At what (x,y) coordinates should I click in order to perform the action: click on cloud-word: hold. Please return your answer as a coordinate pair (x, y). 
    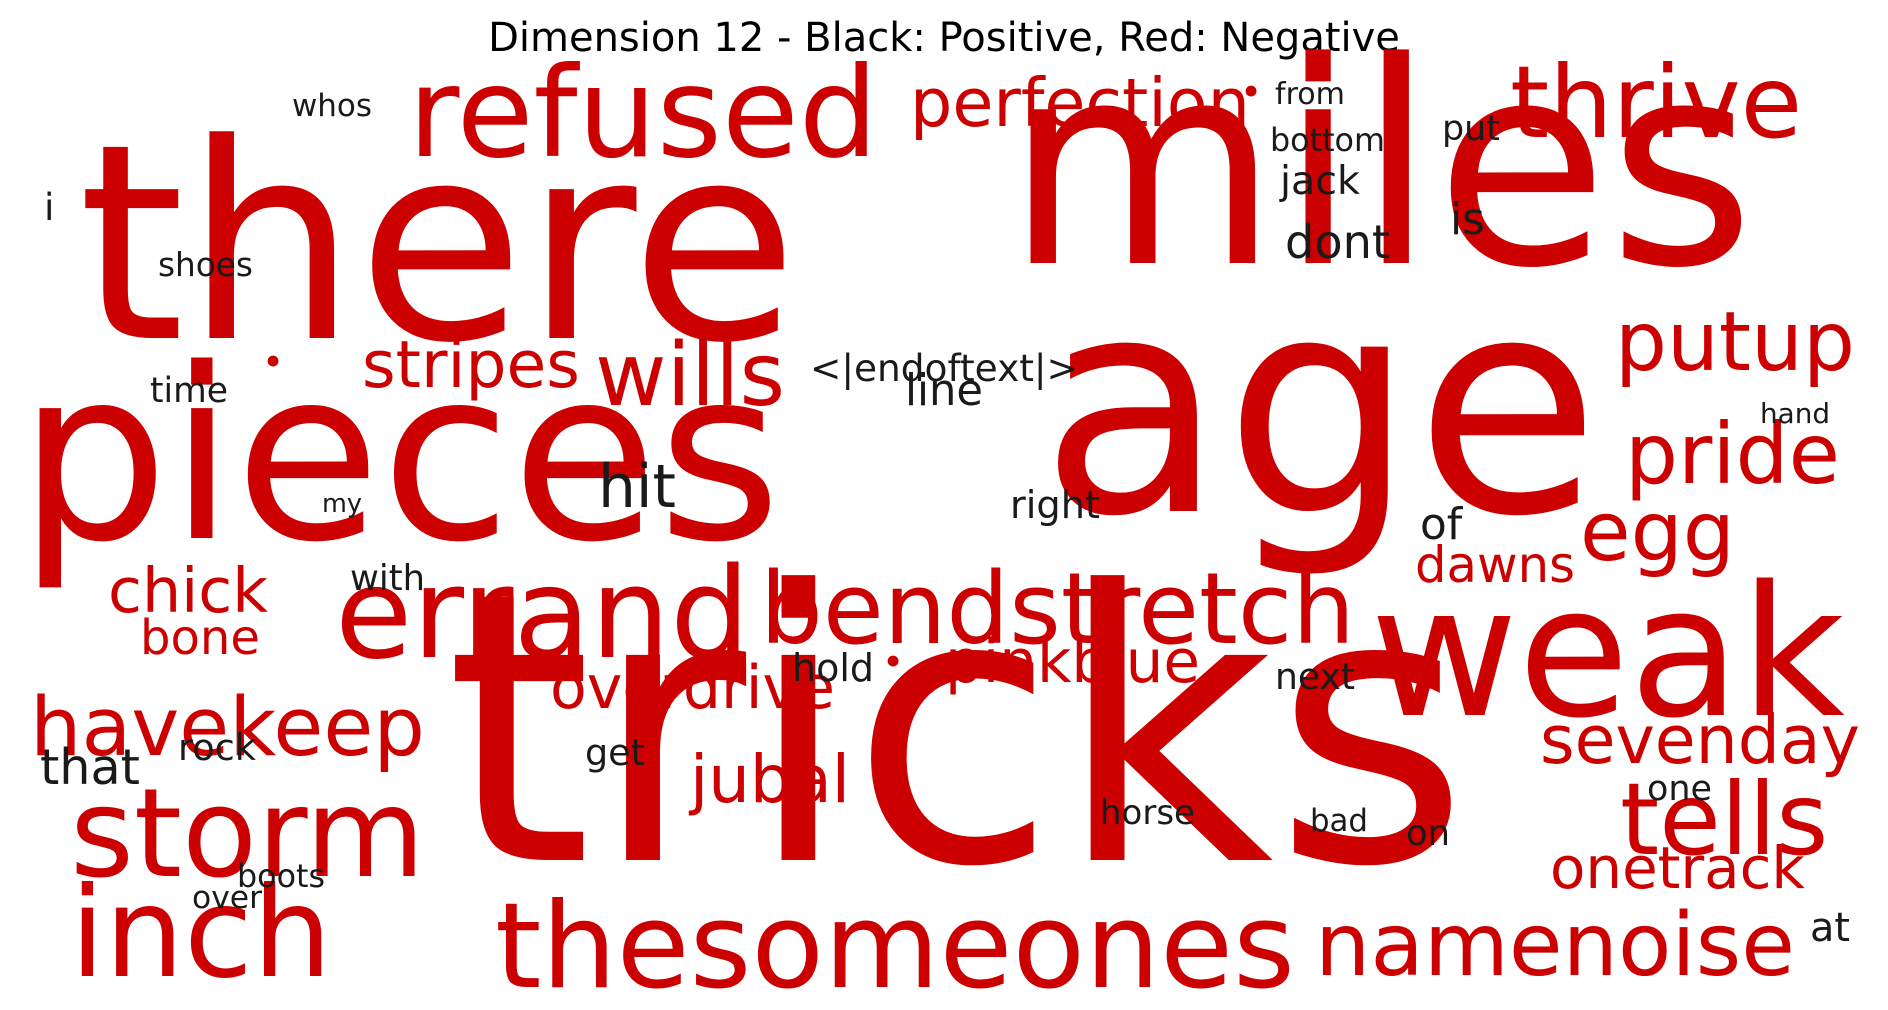
    Looking at the image, I should click on (833, 667).